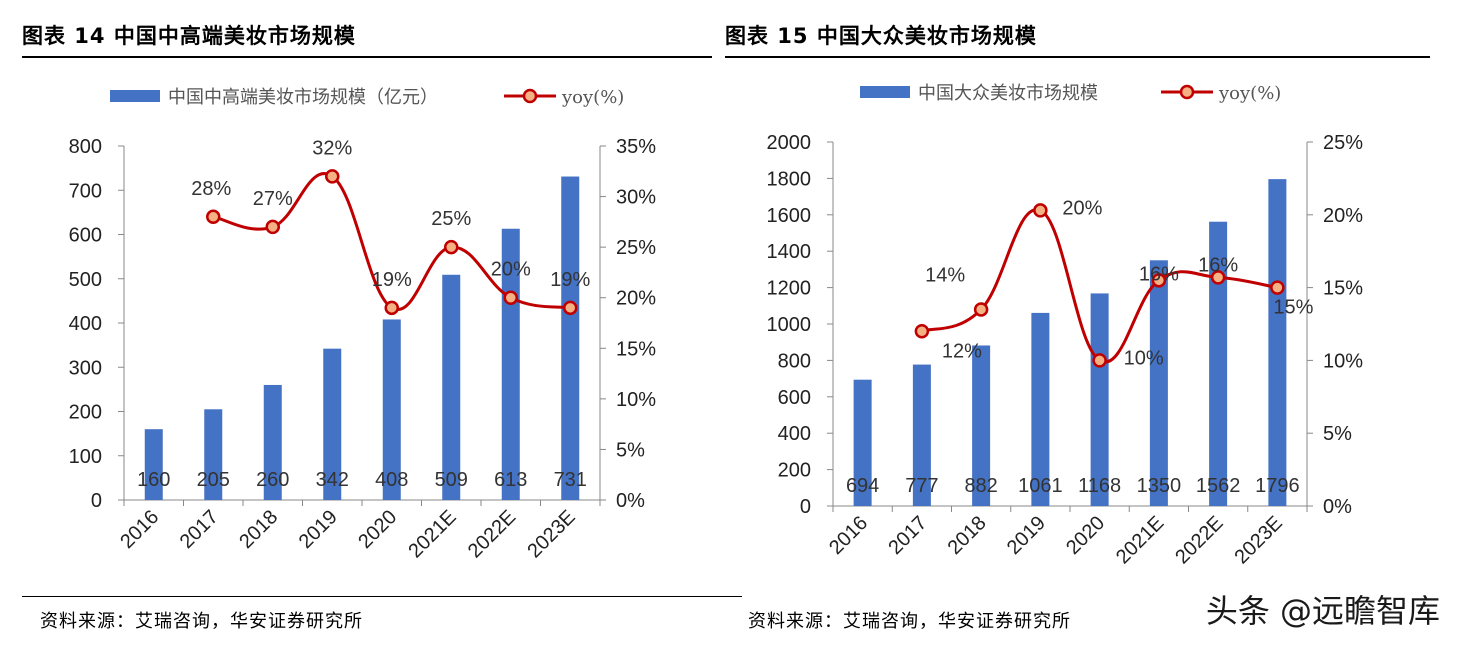  Describe the element at coordinates (332, 480) in the screenshot. I see `bar-value-label: 342` at that location.